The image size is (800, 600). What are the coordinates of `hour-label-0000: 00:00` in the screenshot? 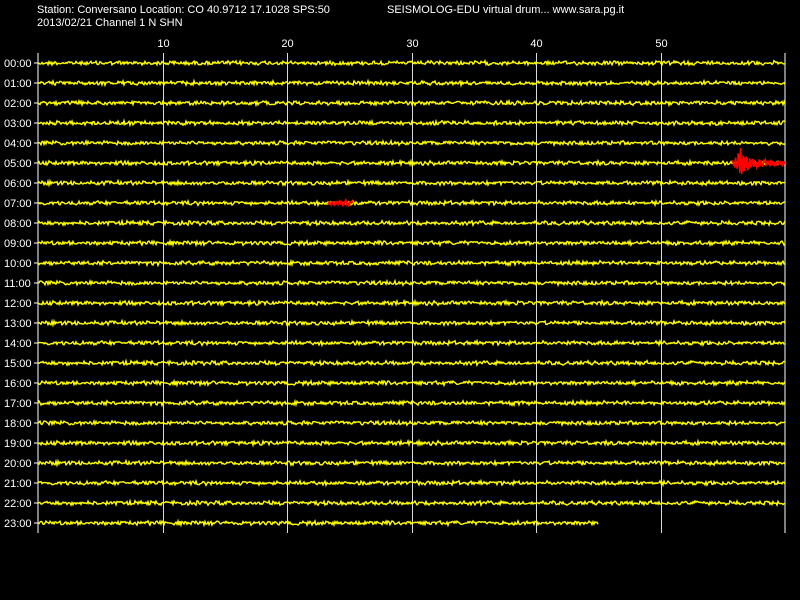 It's located at (18, 64).